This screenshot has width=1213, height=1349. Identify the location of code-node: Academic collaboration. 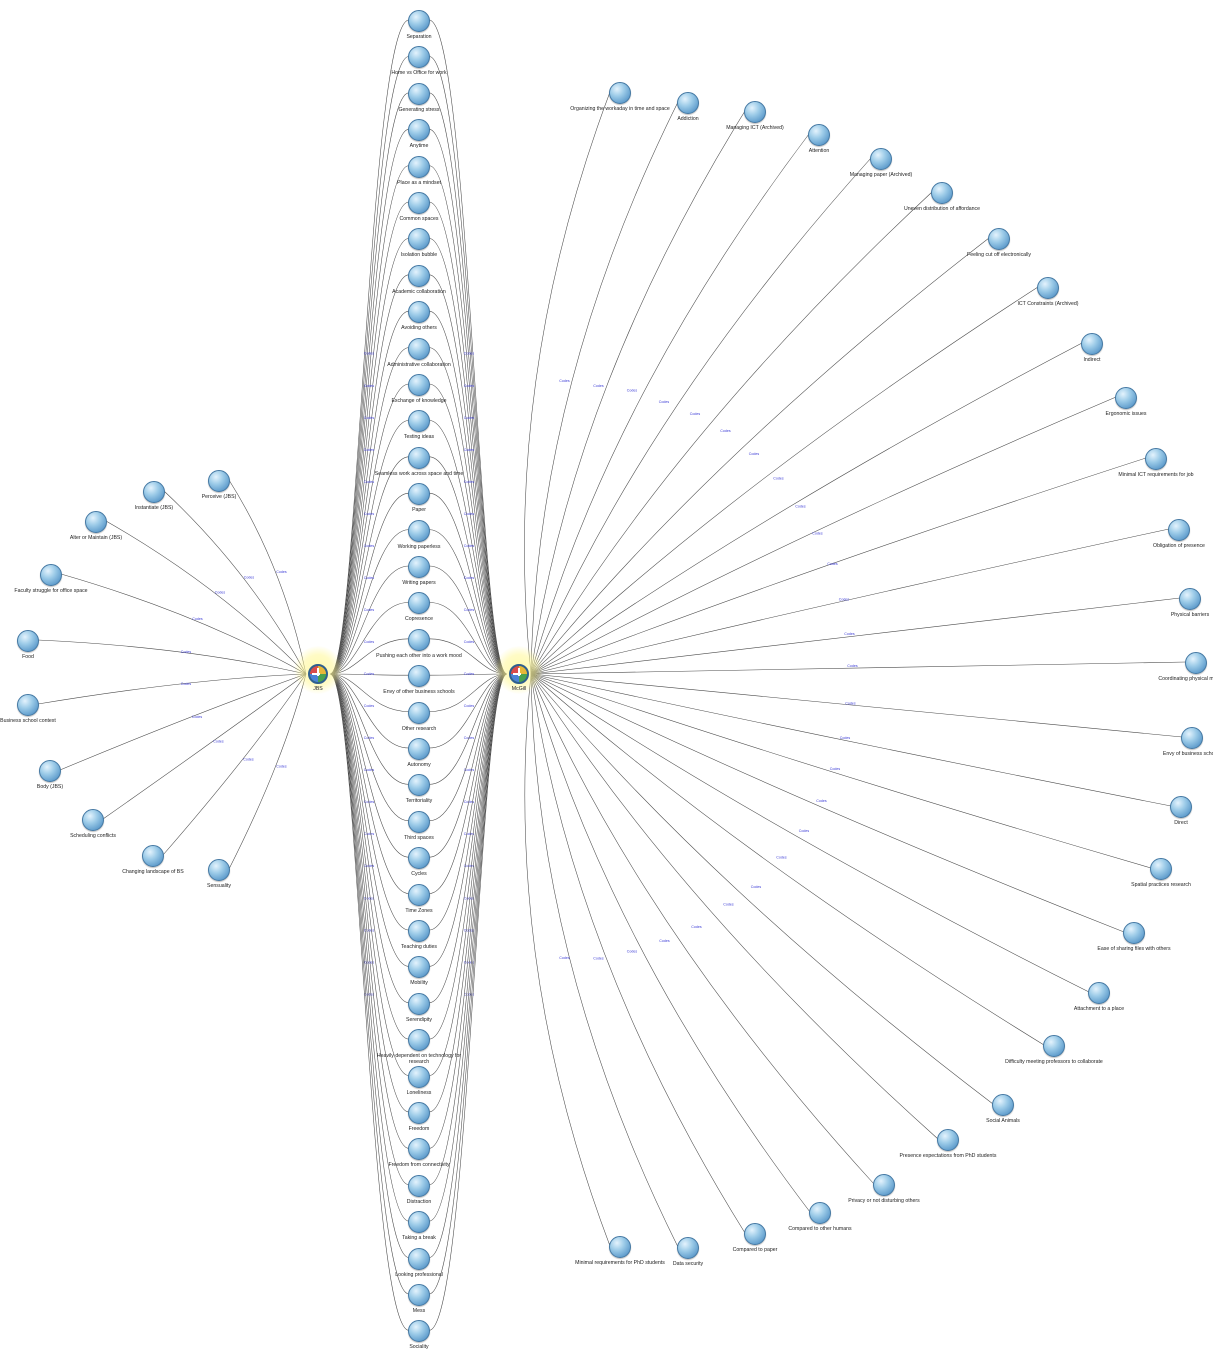
(419, 279).